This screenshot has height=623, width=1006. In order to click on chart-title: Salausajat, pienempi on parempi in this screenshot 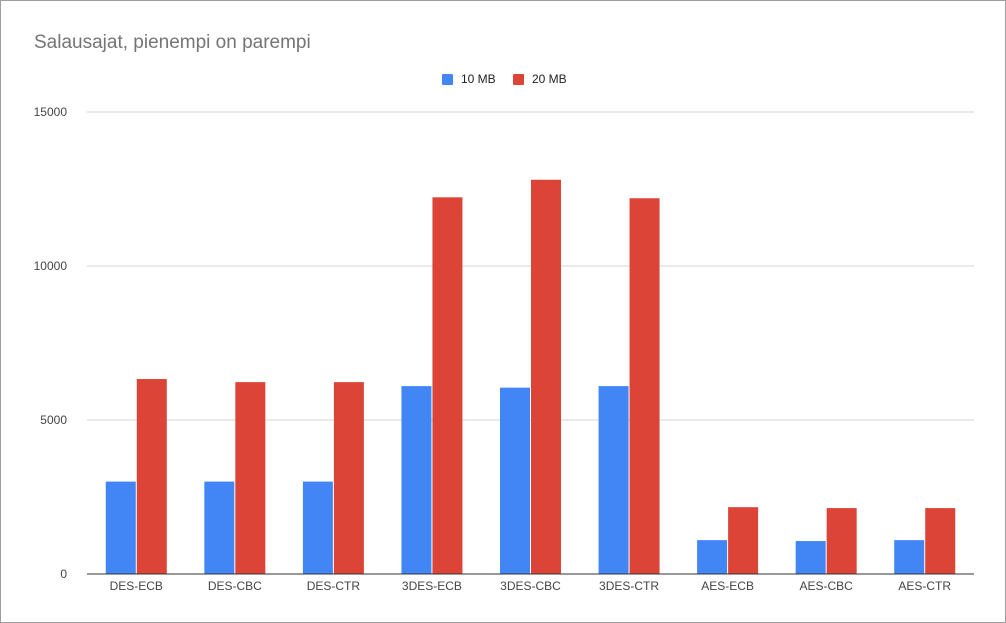, I will do `click(172, 42)`.